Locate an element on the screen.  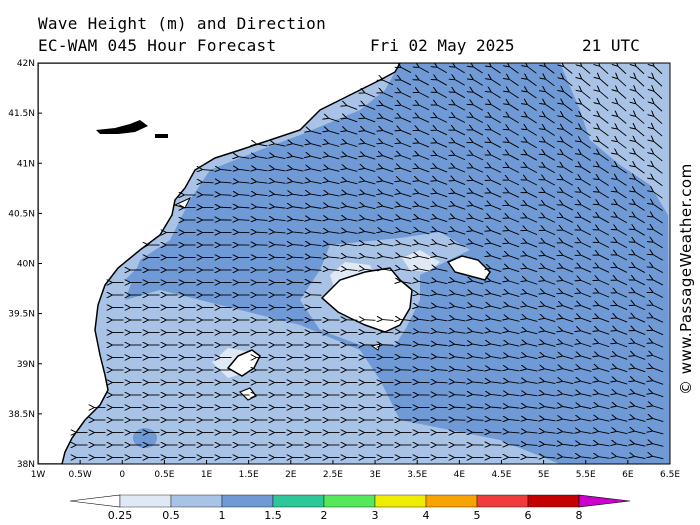
lon-tick-label: 1W is located at coordinates (38, 475).